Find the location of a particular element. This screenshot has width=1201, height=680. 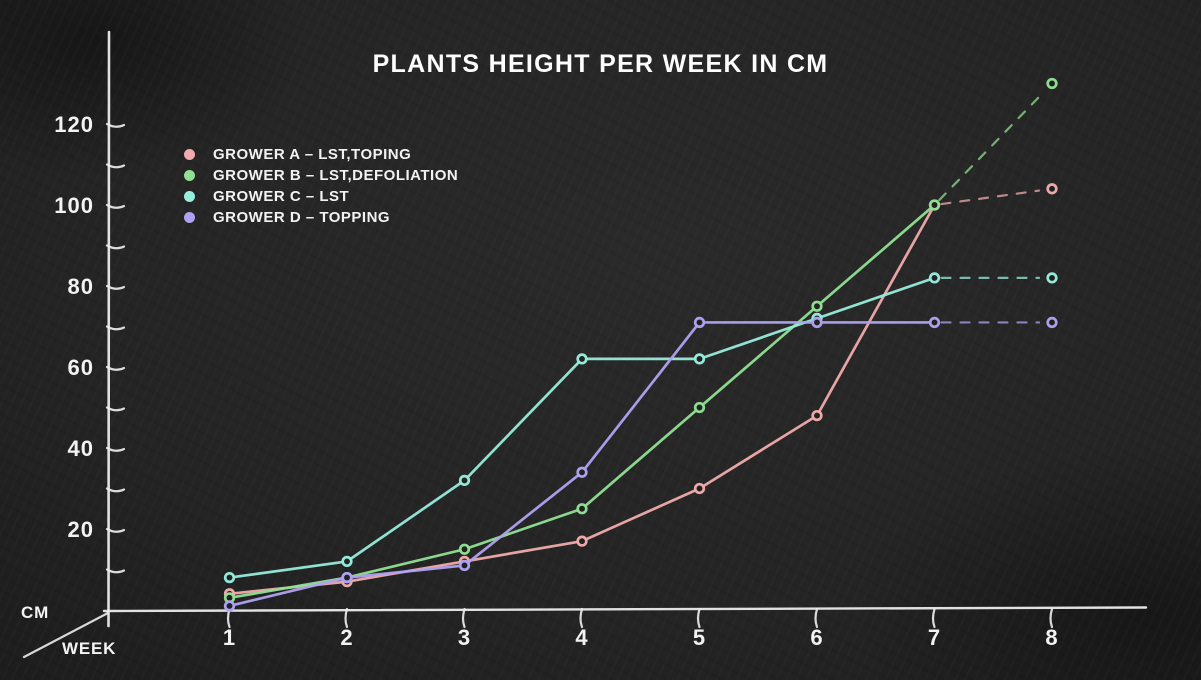

legend-item-grower-d: GROWER D – TOPPING is located at coordinates (321, 217).